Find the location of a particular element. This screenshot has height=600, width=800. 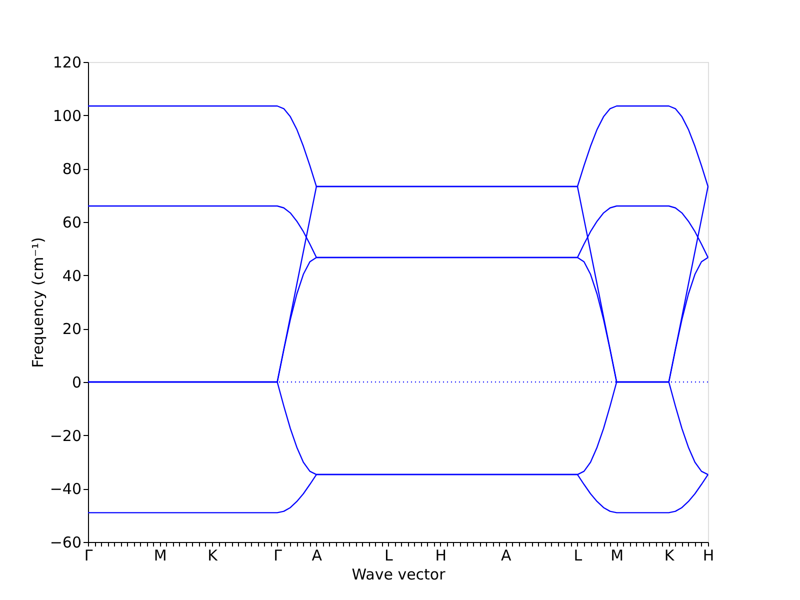

y-tick-label: 40 is located at coordinates (72, 275).